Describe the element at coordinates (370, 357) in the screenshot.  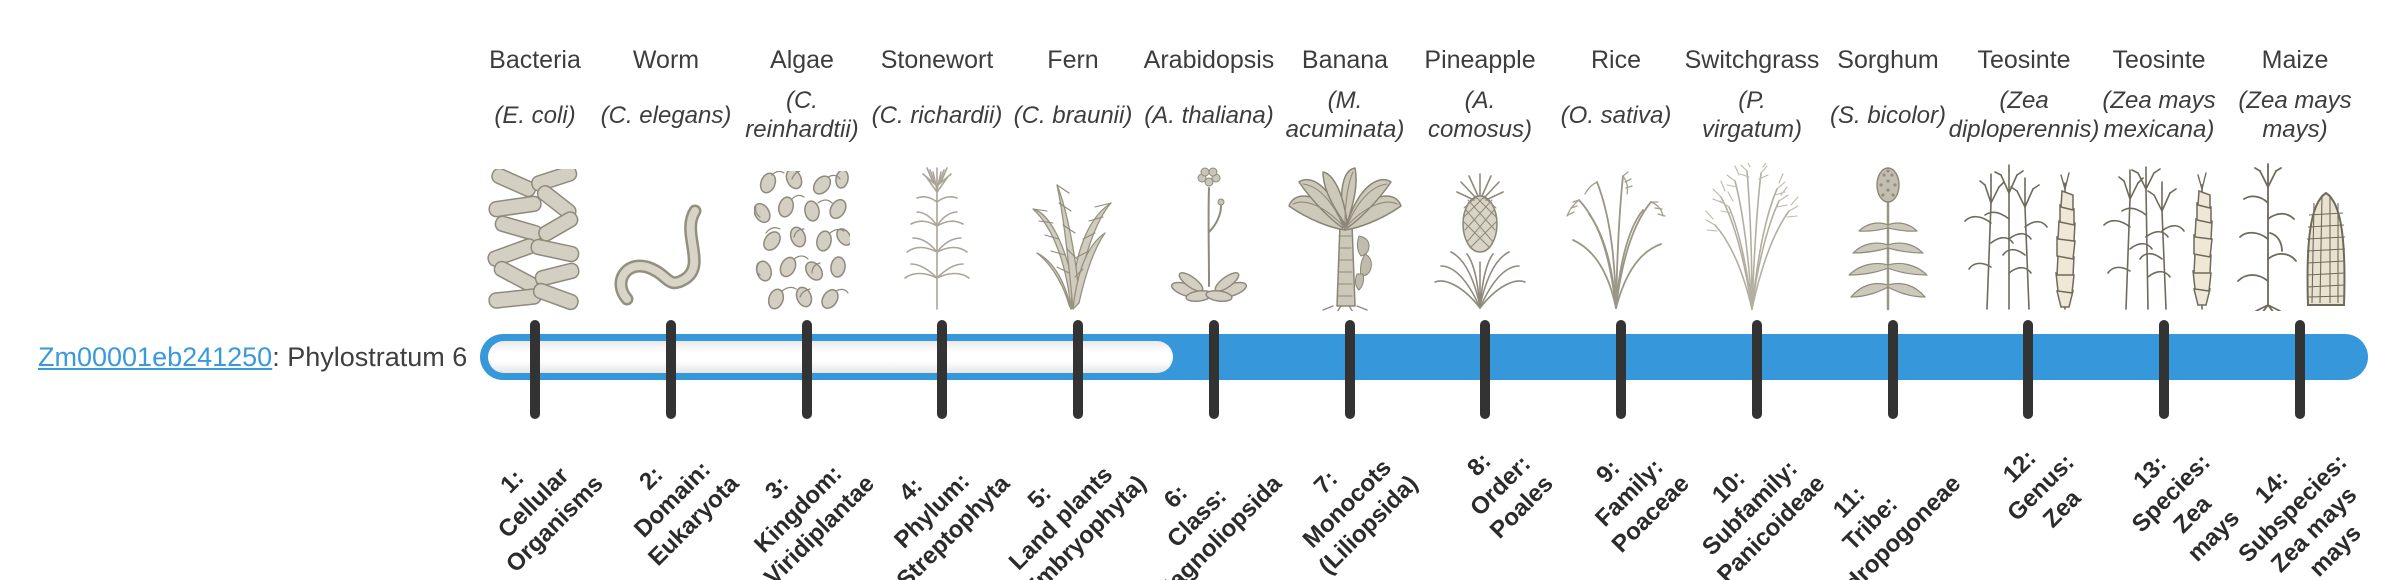
I see `gene-phylostratum-text: : Phylostratum 6` at that location.